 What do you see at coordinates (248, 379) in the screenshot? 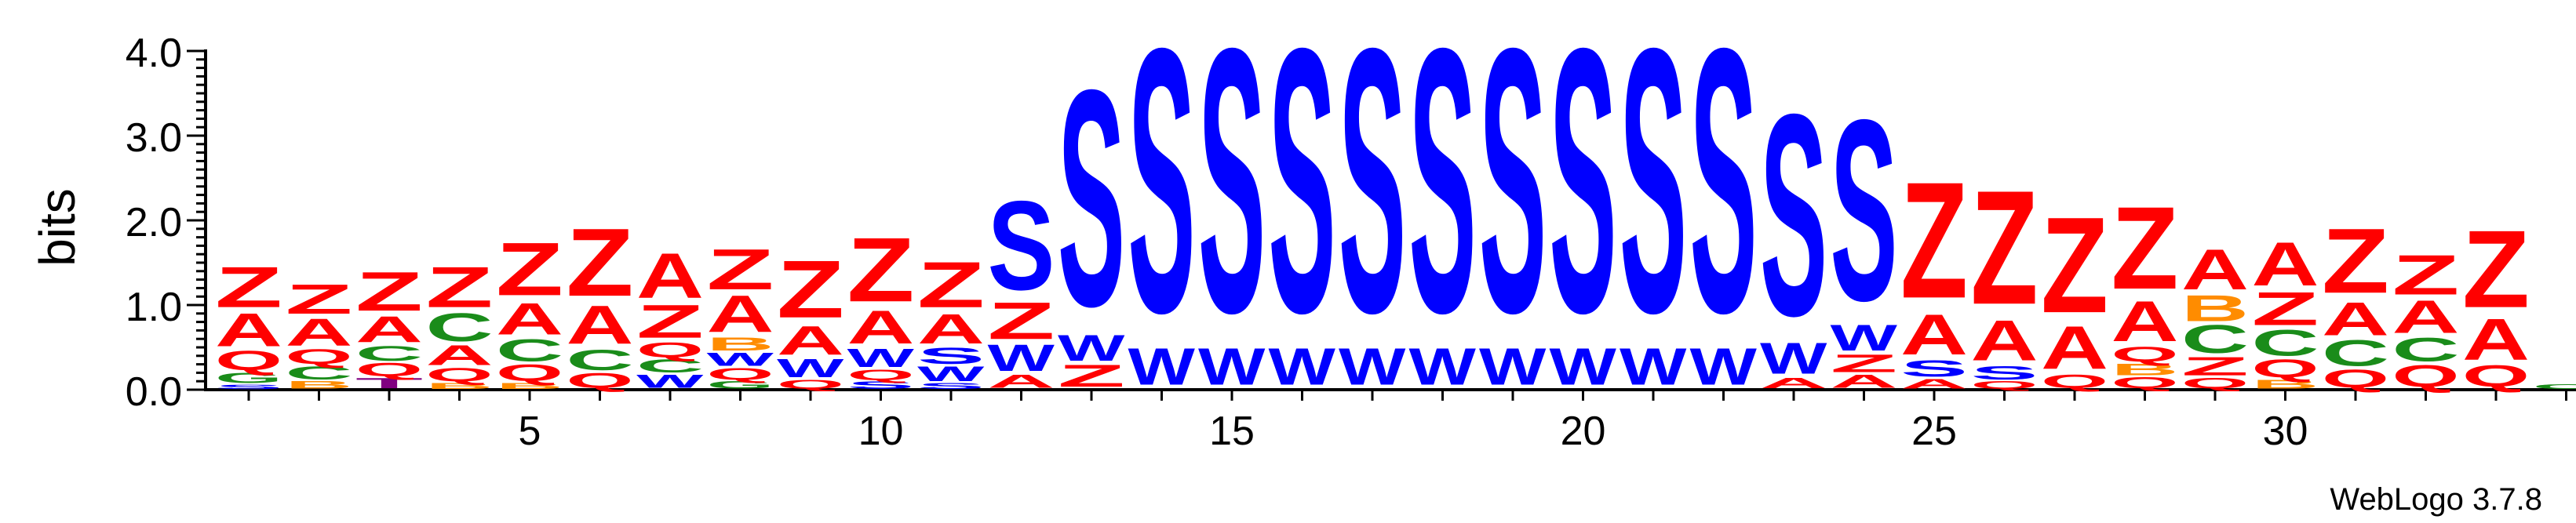
I see `logo-letter-G: G` at bounding box center [248, 379].